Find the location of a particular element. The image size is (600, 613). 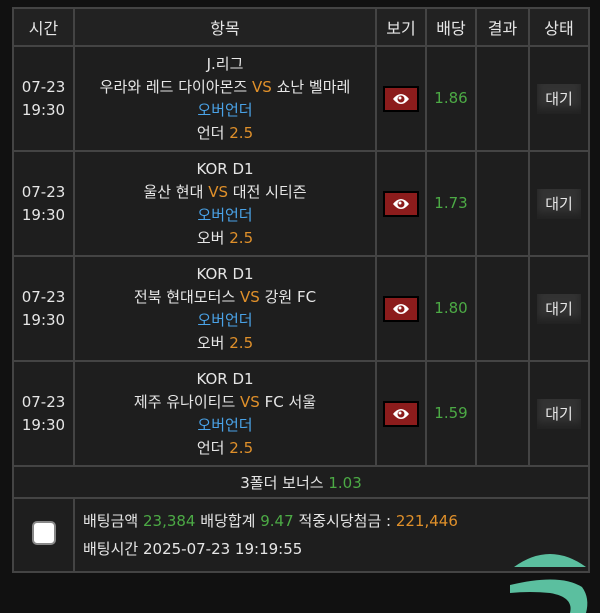

away-team: 쇼난 벨마레 is located at coordinates (313, 86).